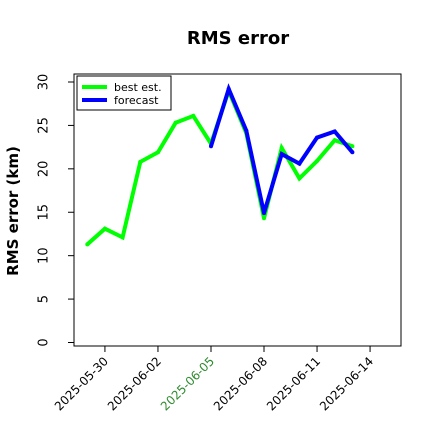 The height and width of the screenshot is (444, 440). I want to click on y-axis-label: RMS error (km), so click(13, 211).